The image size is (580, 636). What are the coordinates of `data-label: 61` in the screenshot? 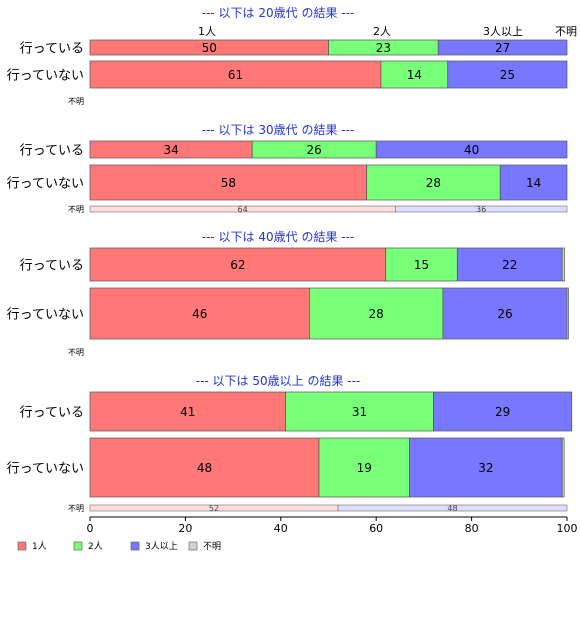 It's located at (235, 75).